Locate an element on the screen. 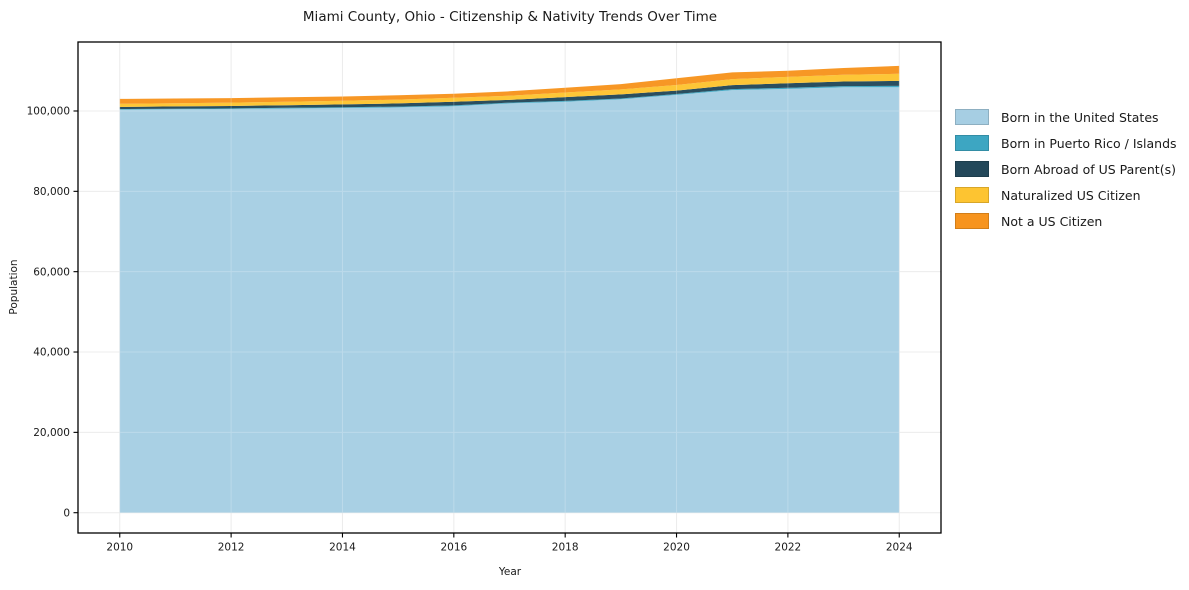 This screenshot has height=590, width=1189. legend-swatch-naturalized is located at coordinates (972, 195).